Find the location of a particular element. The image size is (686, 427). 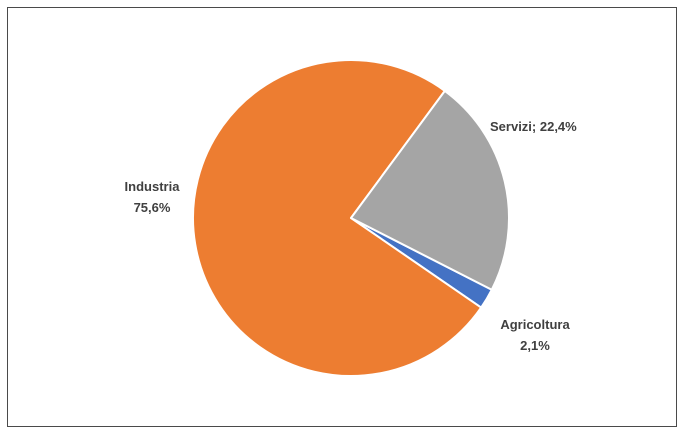

label-industria-value: 75,6% is located at coordinates (152, 207).